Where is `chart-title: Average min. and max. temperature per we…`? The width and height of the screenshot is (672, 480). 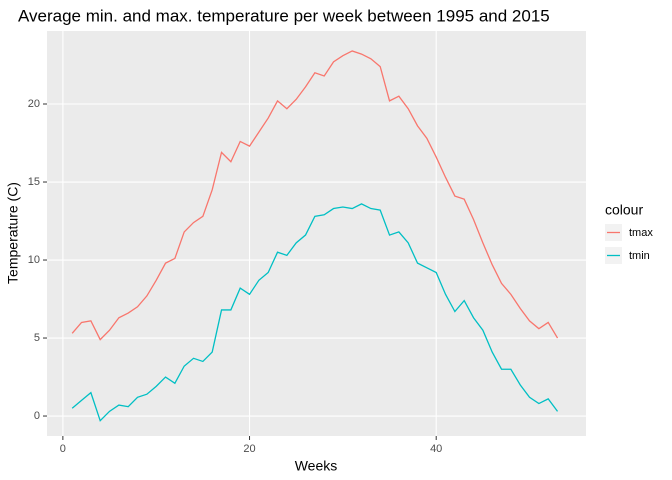
chart-title: Average min. and max. temperature per we… is located at coordinates (284, 15).